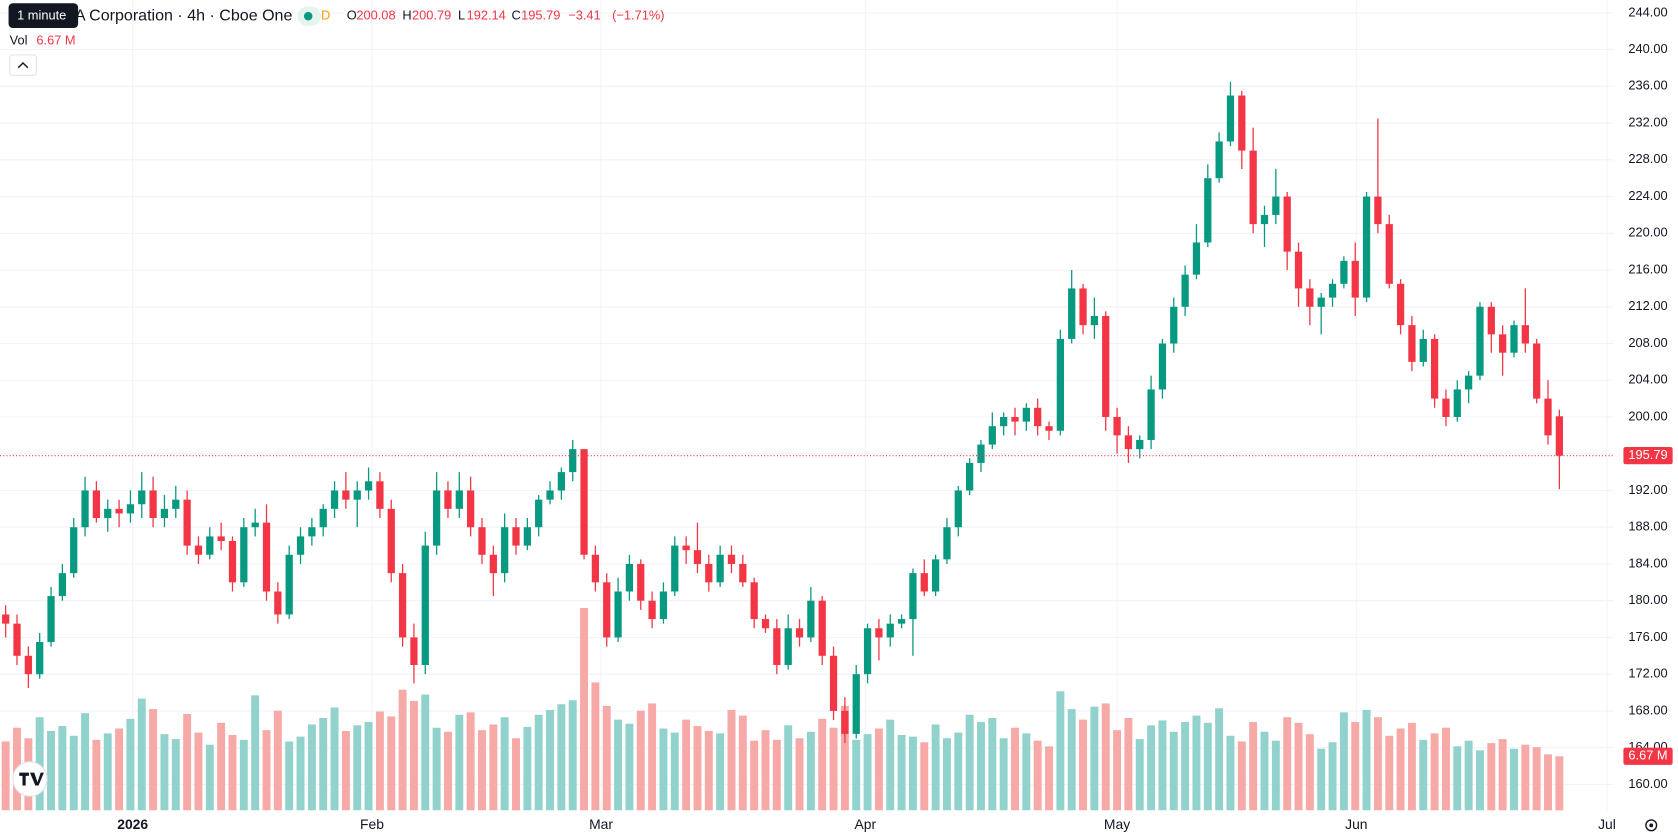 The image size is (1678, 835). I want to click on y-tick-label: 240.00, so click(1647, 48).